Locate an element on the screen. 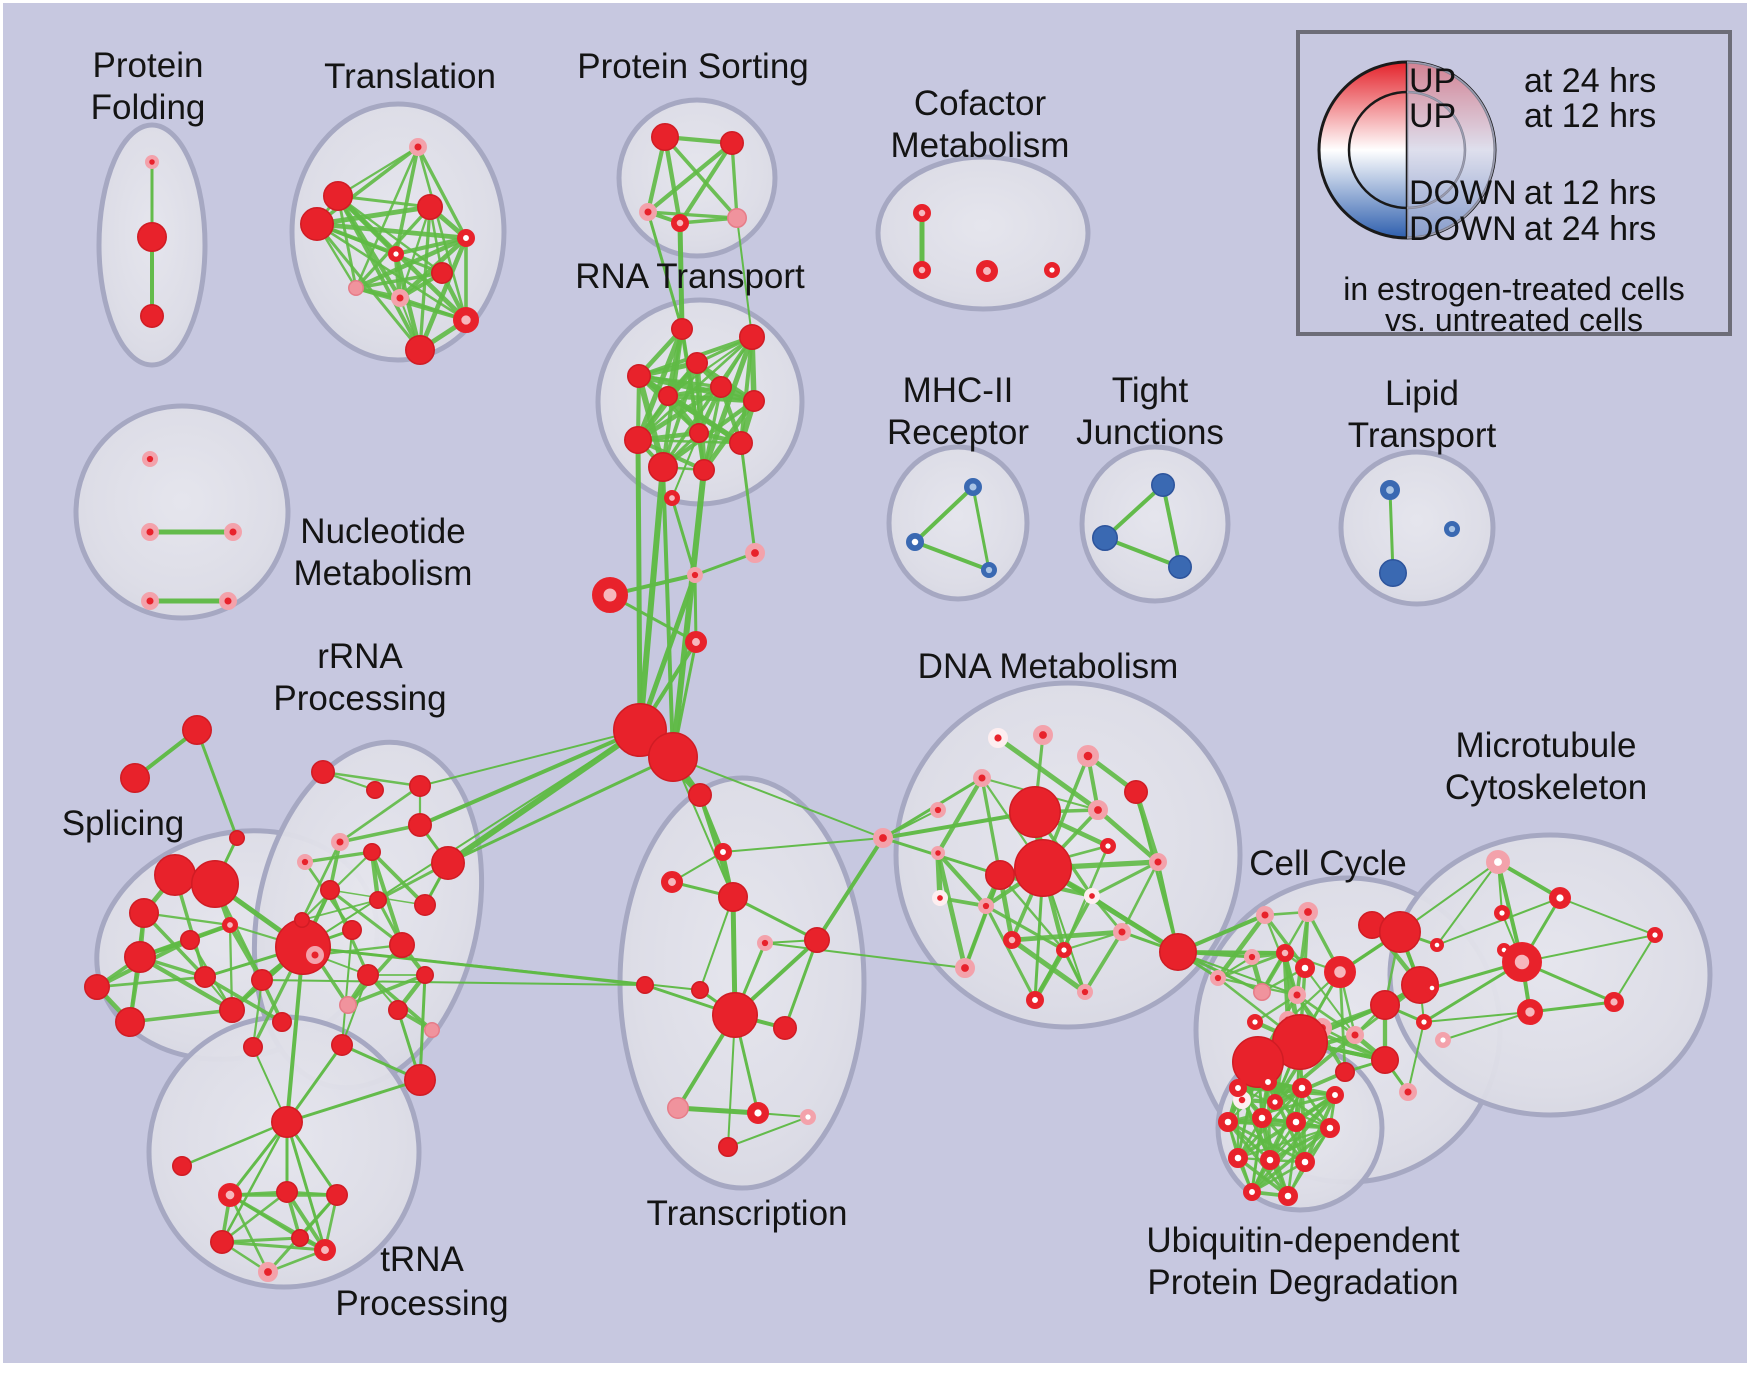 This screenshot has height=1376, width=1750. cluster-label-splicing: Splicing is located at coordinates (123, 823).